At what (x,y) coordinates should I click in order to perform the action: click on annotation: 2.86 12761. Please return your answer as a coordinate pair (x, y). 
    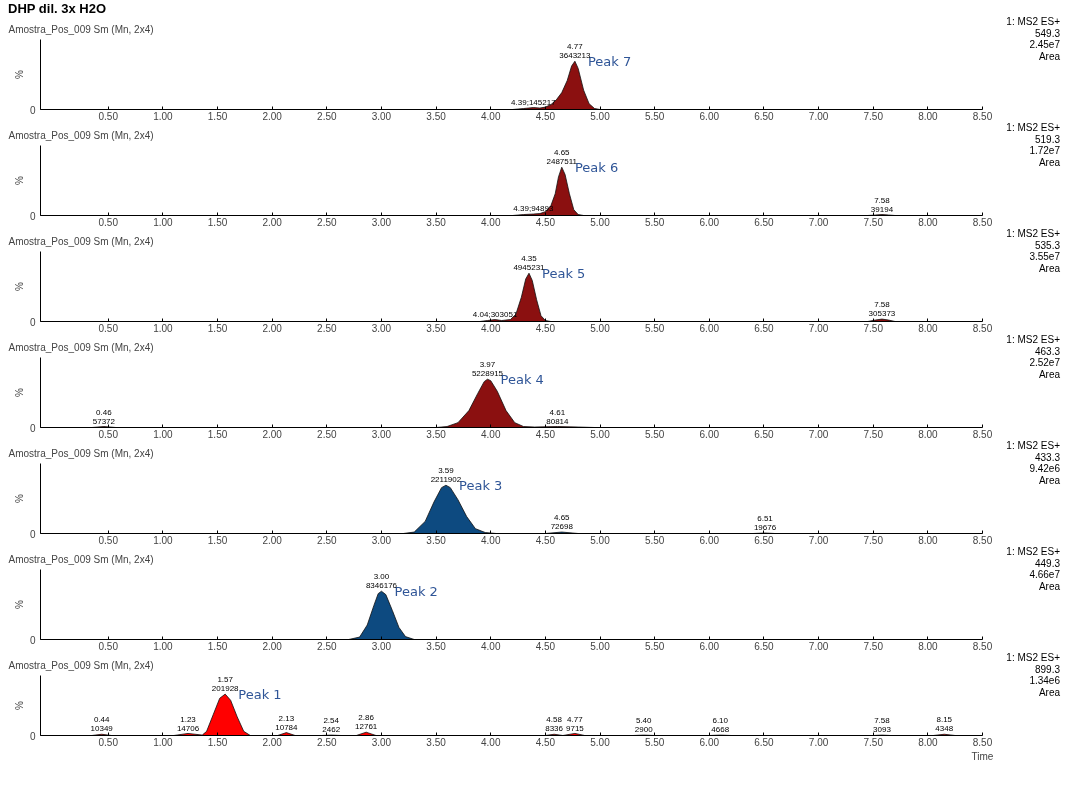
    Looking at the image, I should click on (366, 722).